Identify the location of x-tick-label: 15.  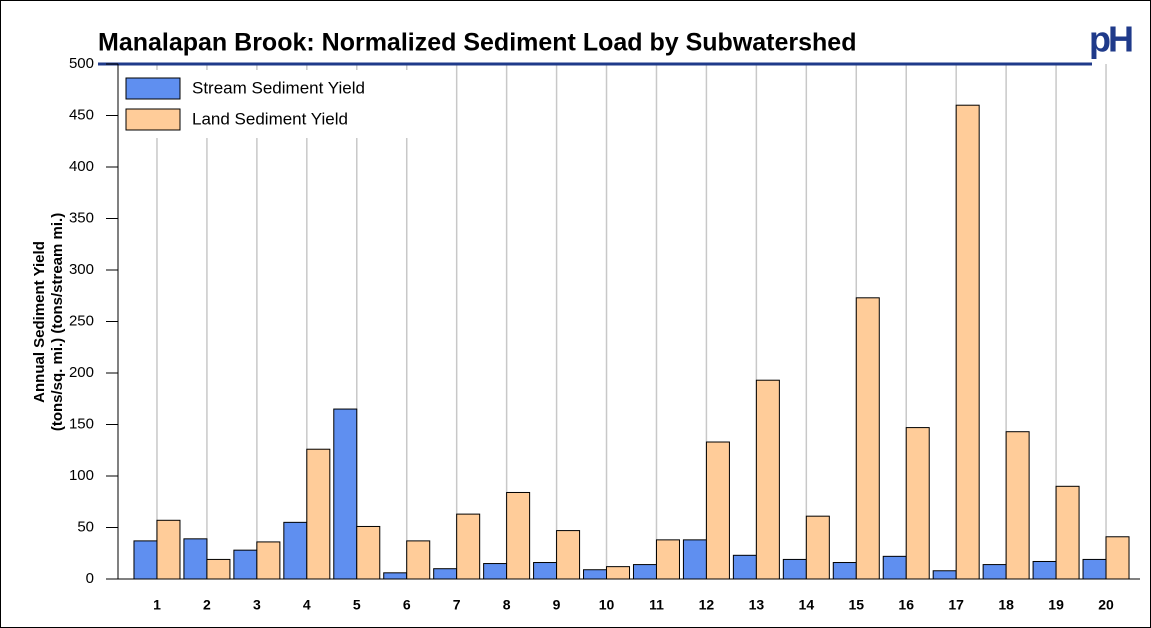
(856, 605).